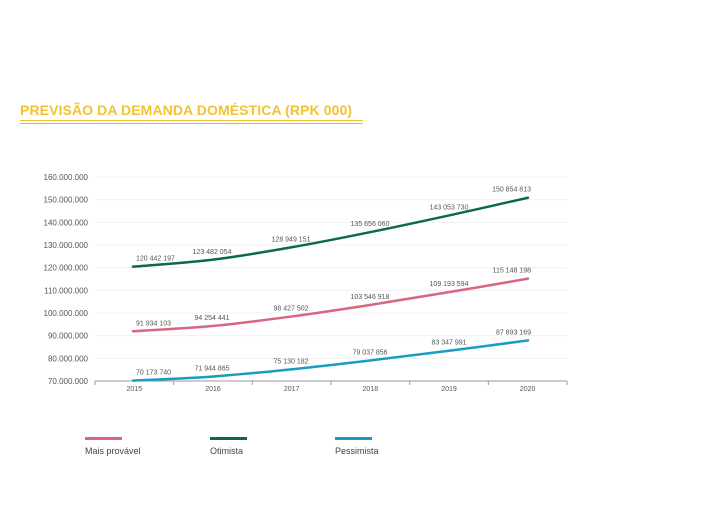  What do you see at coordinates (449, 207) in the screenshot?
I see `data-label-otimista: 143 053 730` at bounding box center [449, 207].